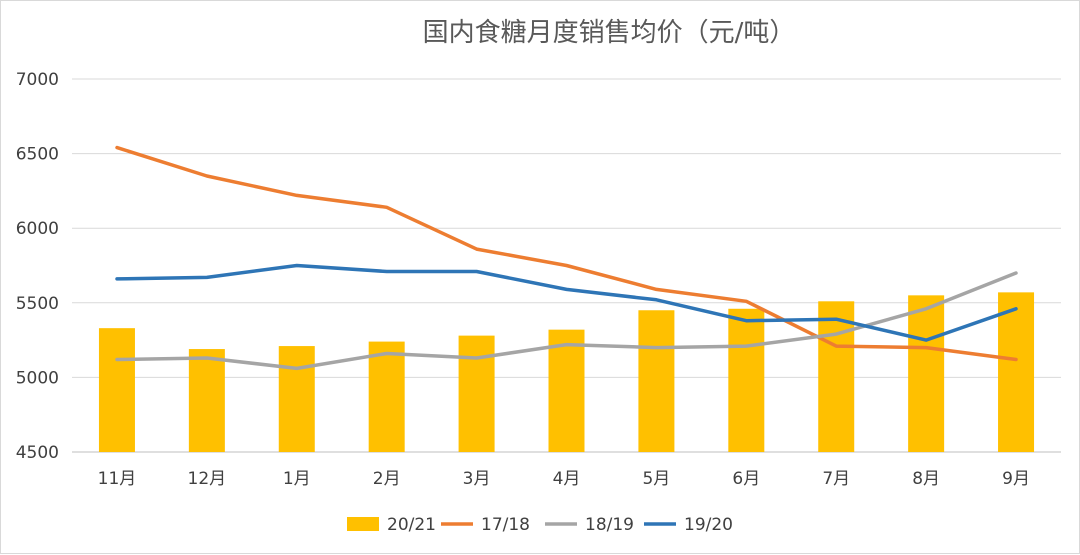 This screenshot has width=1080, height=555. Describe the element at coordinates (609, 525) in the screenshot. I see `legend-label: 18/19` at that location.